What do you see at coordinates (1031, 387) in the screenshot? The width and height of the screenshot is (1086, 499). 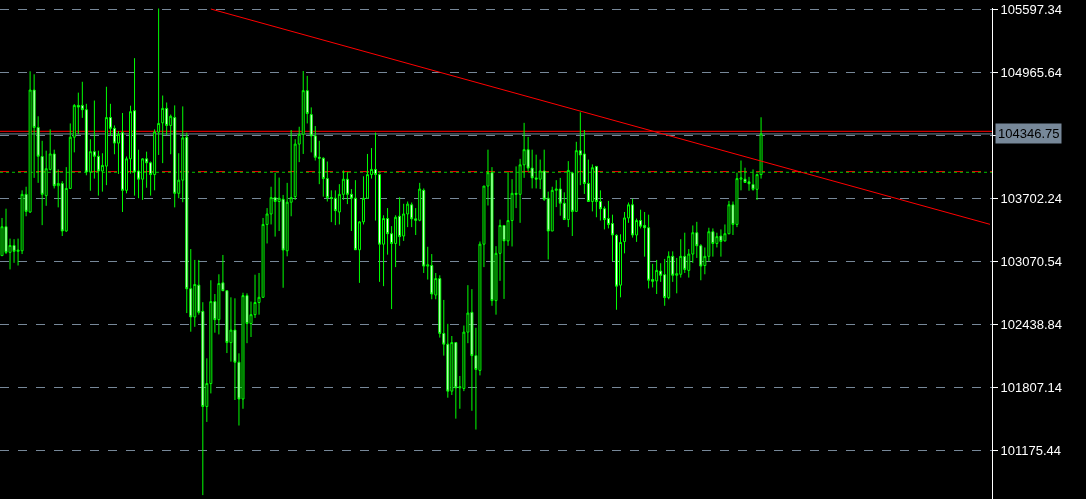 I see `y-tick-label: 101807.14` at bounding box center [1031, 387].